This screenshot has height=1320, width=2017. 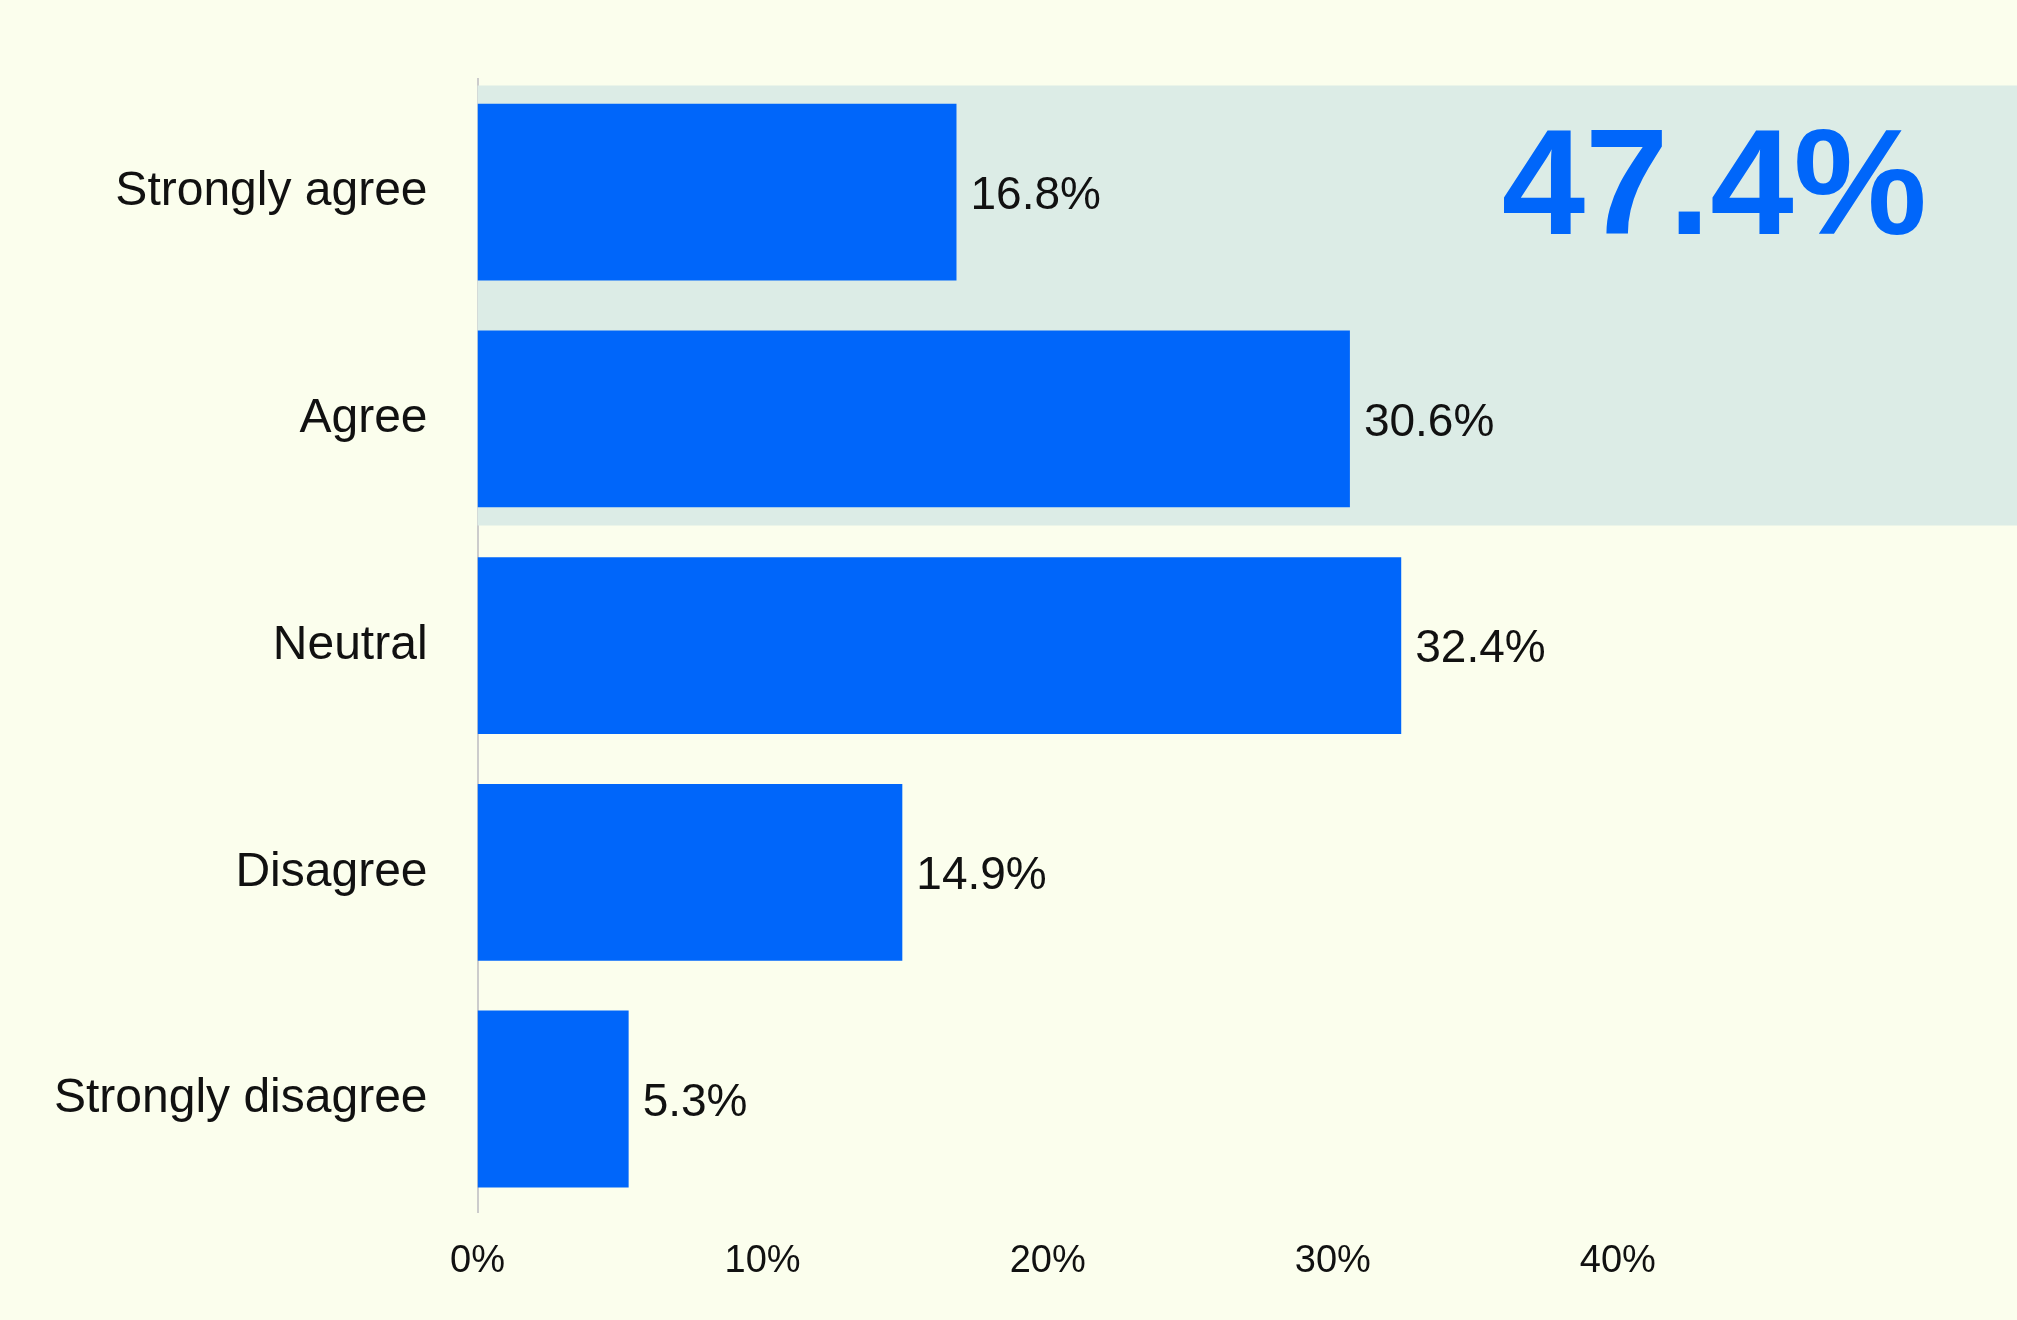 I want to click on x-tick-label: 40%, so click(x=1617, y=1258).